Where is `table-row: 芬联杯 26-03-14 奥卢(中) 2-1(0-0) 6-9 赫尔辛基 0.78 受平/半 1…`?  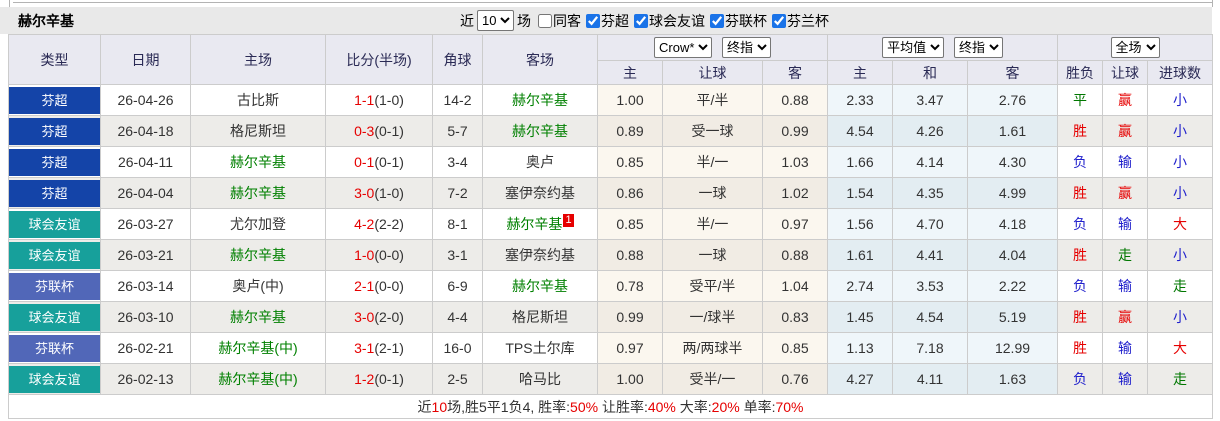 table-row: 芬联杯 26-03-14 奥卢(中) 2-1(0-0) 6-9 赫尔辛基 0.78 受平/半 1… is located at coordinates (611, 286).